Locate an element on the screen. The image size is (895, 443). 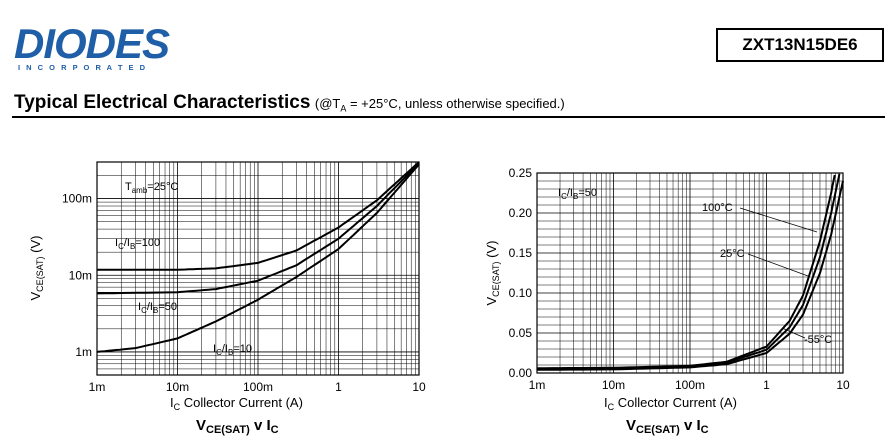
y-tick-labels: 0.00 0.05 0.10 0.15 0.20 0.25 is located at coordinates (521, 273).